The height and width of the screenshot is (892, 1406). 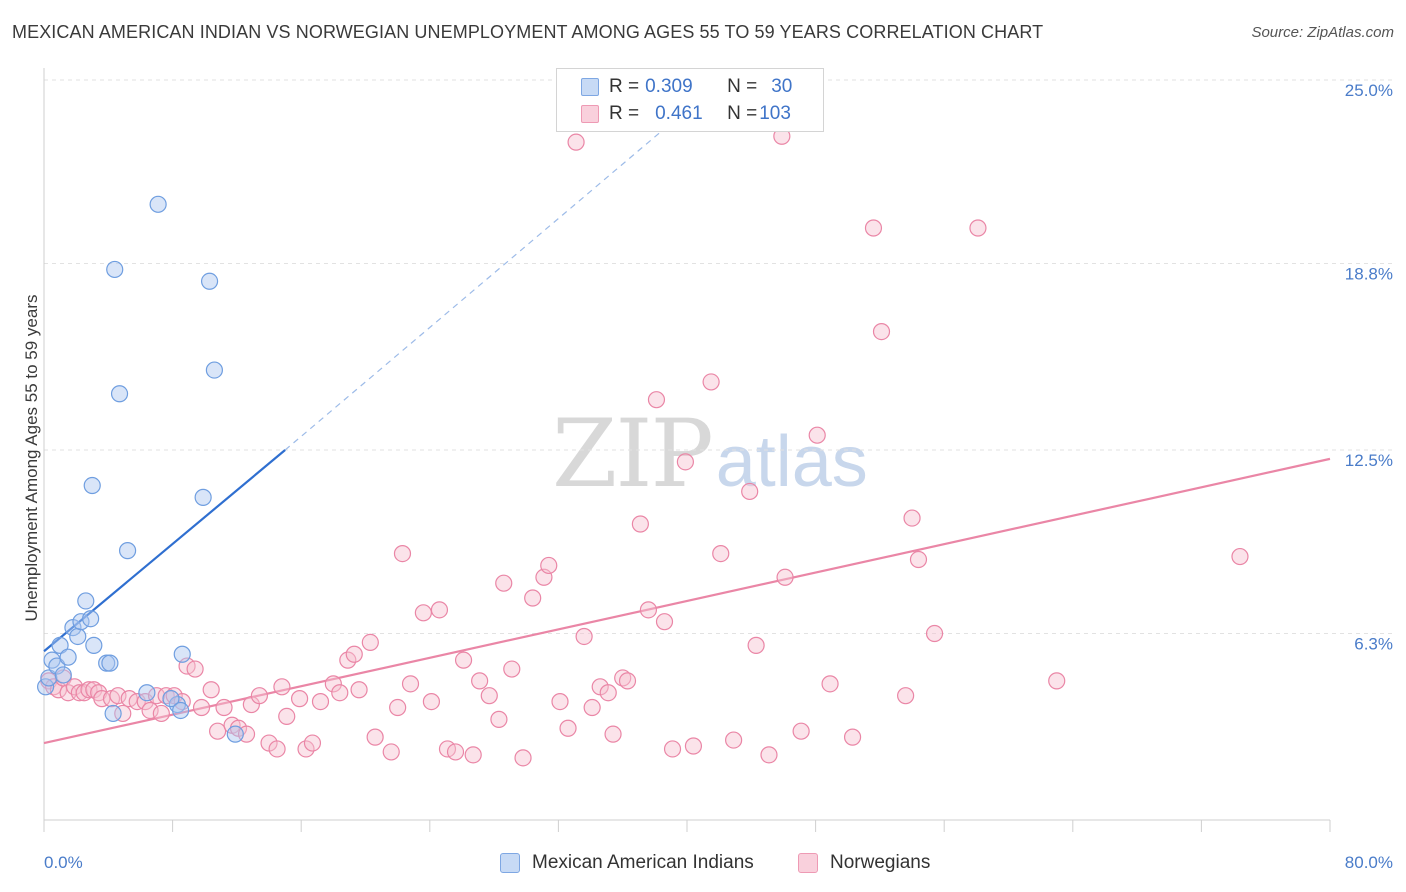 I want to click on x-tick-label: 80.0%, so click(x=1369, y=862).